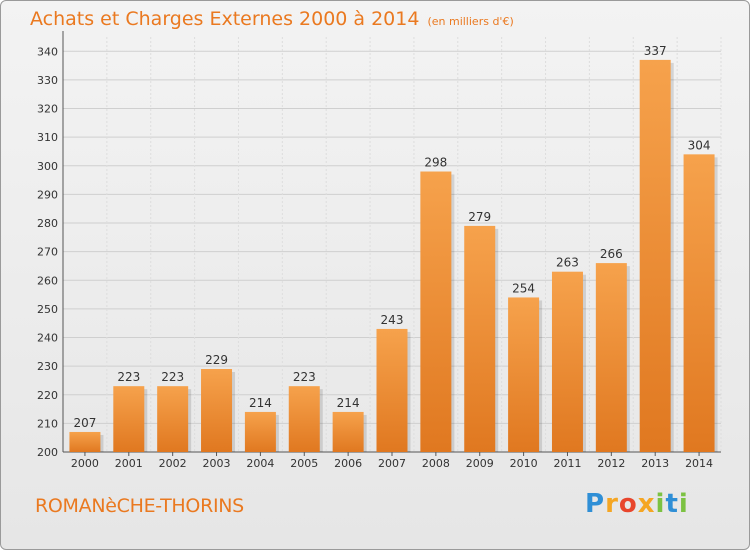 This screenshot has width=750, height=550. Describe the element at coordinates (655, 51) in the screenshot. I see `value-label: 337` at that location.